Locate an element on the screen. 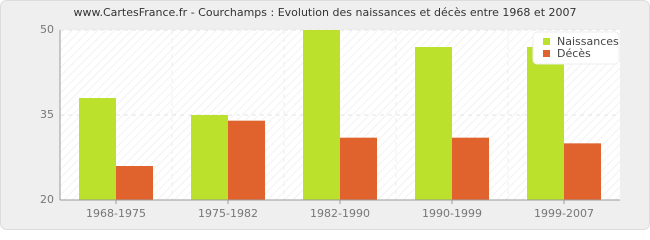 Image resolution: width=650 pixels, height=240 pixels. x-tick-label: 1968-1975 is located at coordinates (116, 213).